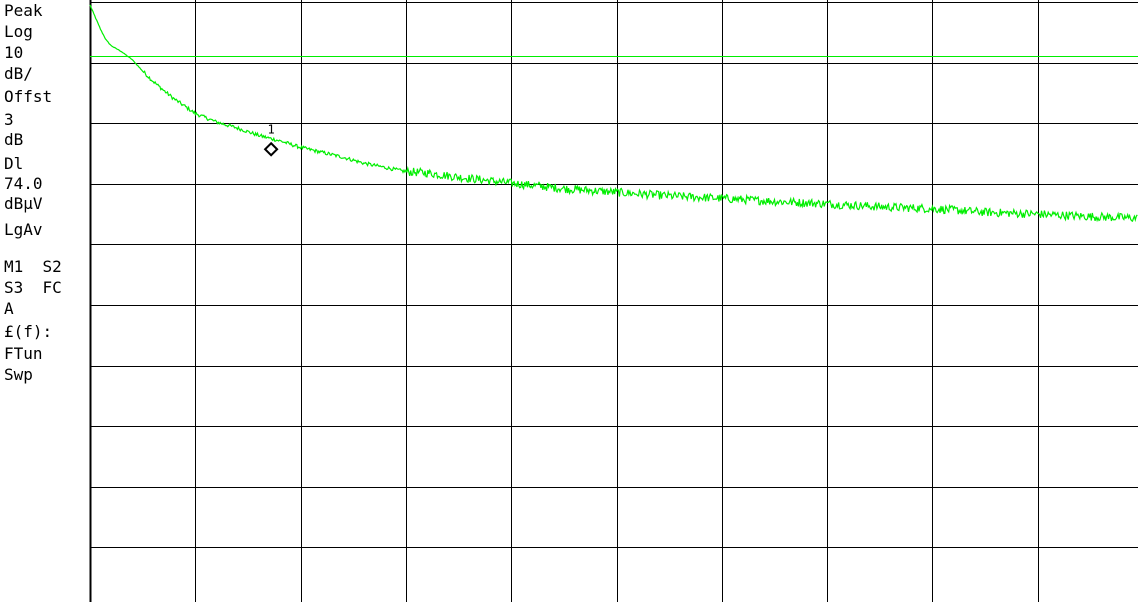  What do you see at coordinates (18, 31) in the screenshot?
I see `sidebar-label: Log` at bounding box center [18, 31].